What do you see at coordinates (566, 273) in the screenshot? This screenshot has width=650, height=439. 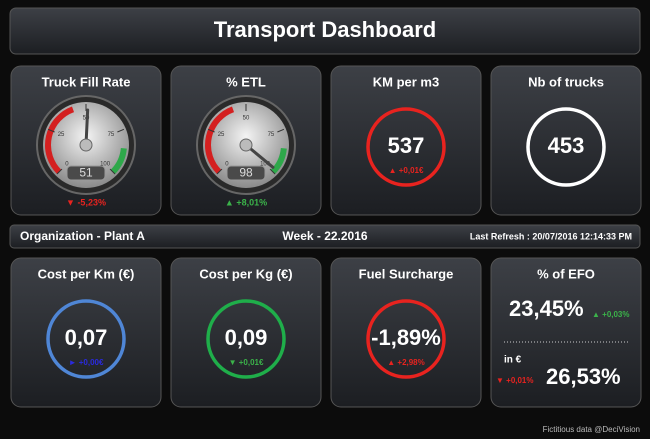 I see `kpi-title: % of EFO` at bounding box center [566, 273].